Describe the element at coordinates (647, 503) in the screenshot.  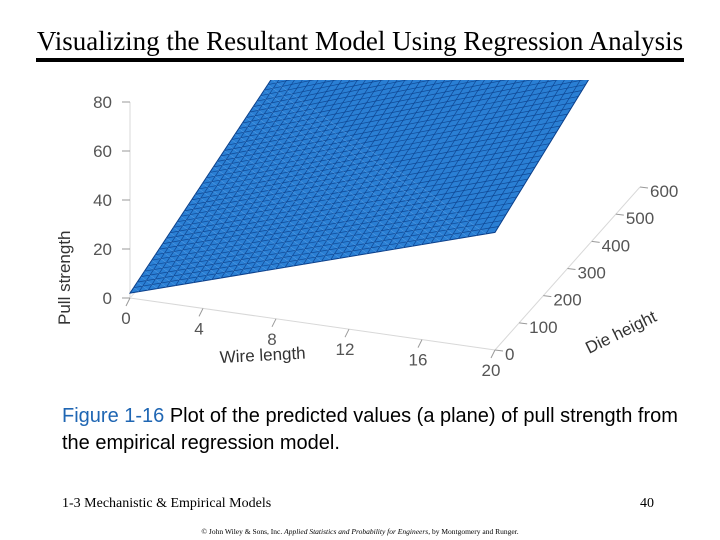
I see `page-number: 40` at that location.